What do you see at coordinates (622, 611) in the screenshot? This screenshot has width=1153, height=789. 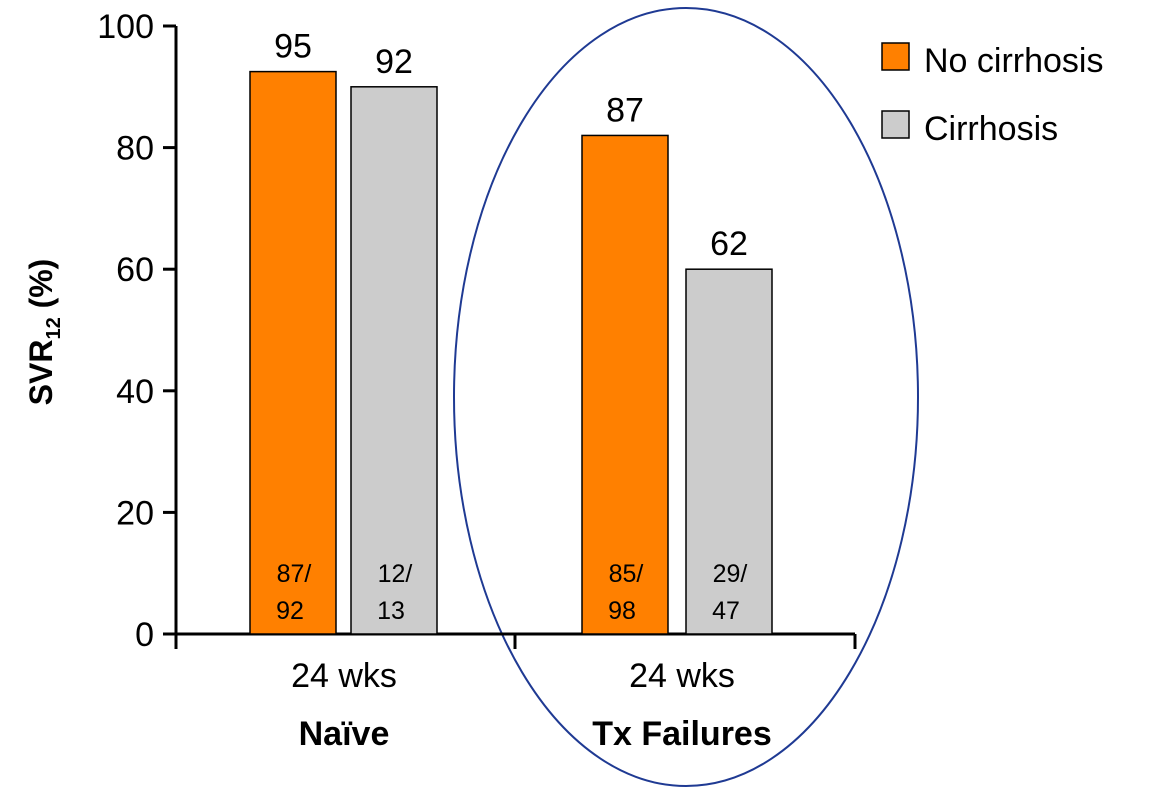 I see `bar-count-denominator: 98` at bounding box center [622, 611].